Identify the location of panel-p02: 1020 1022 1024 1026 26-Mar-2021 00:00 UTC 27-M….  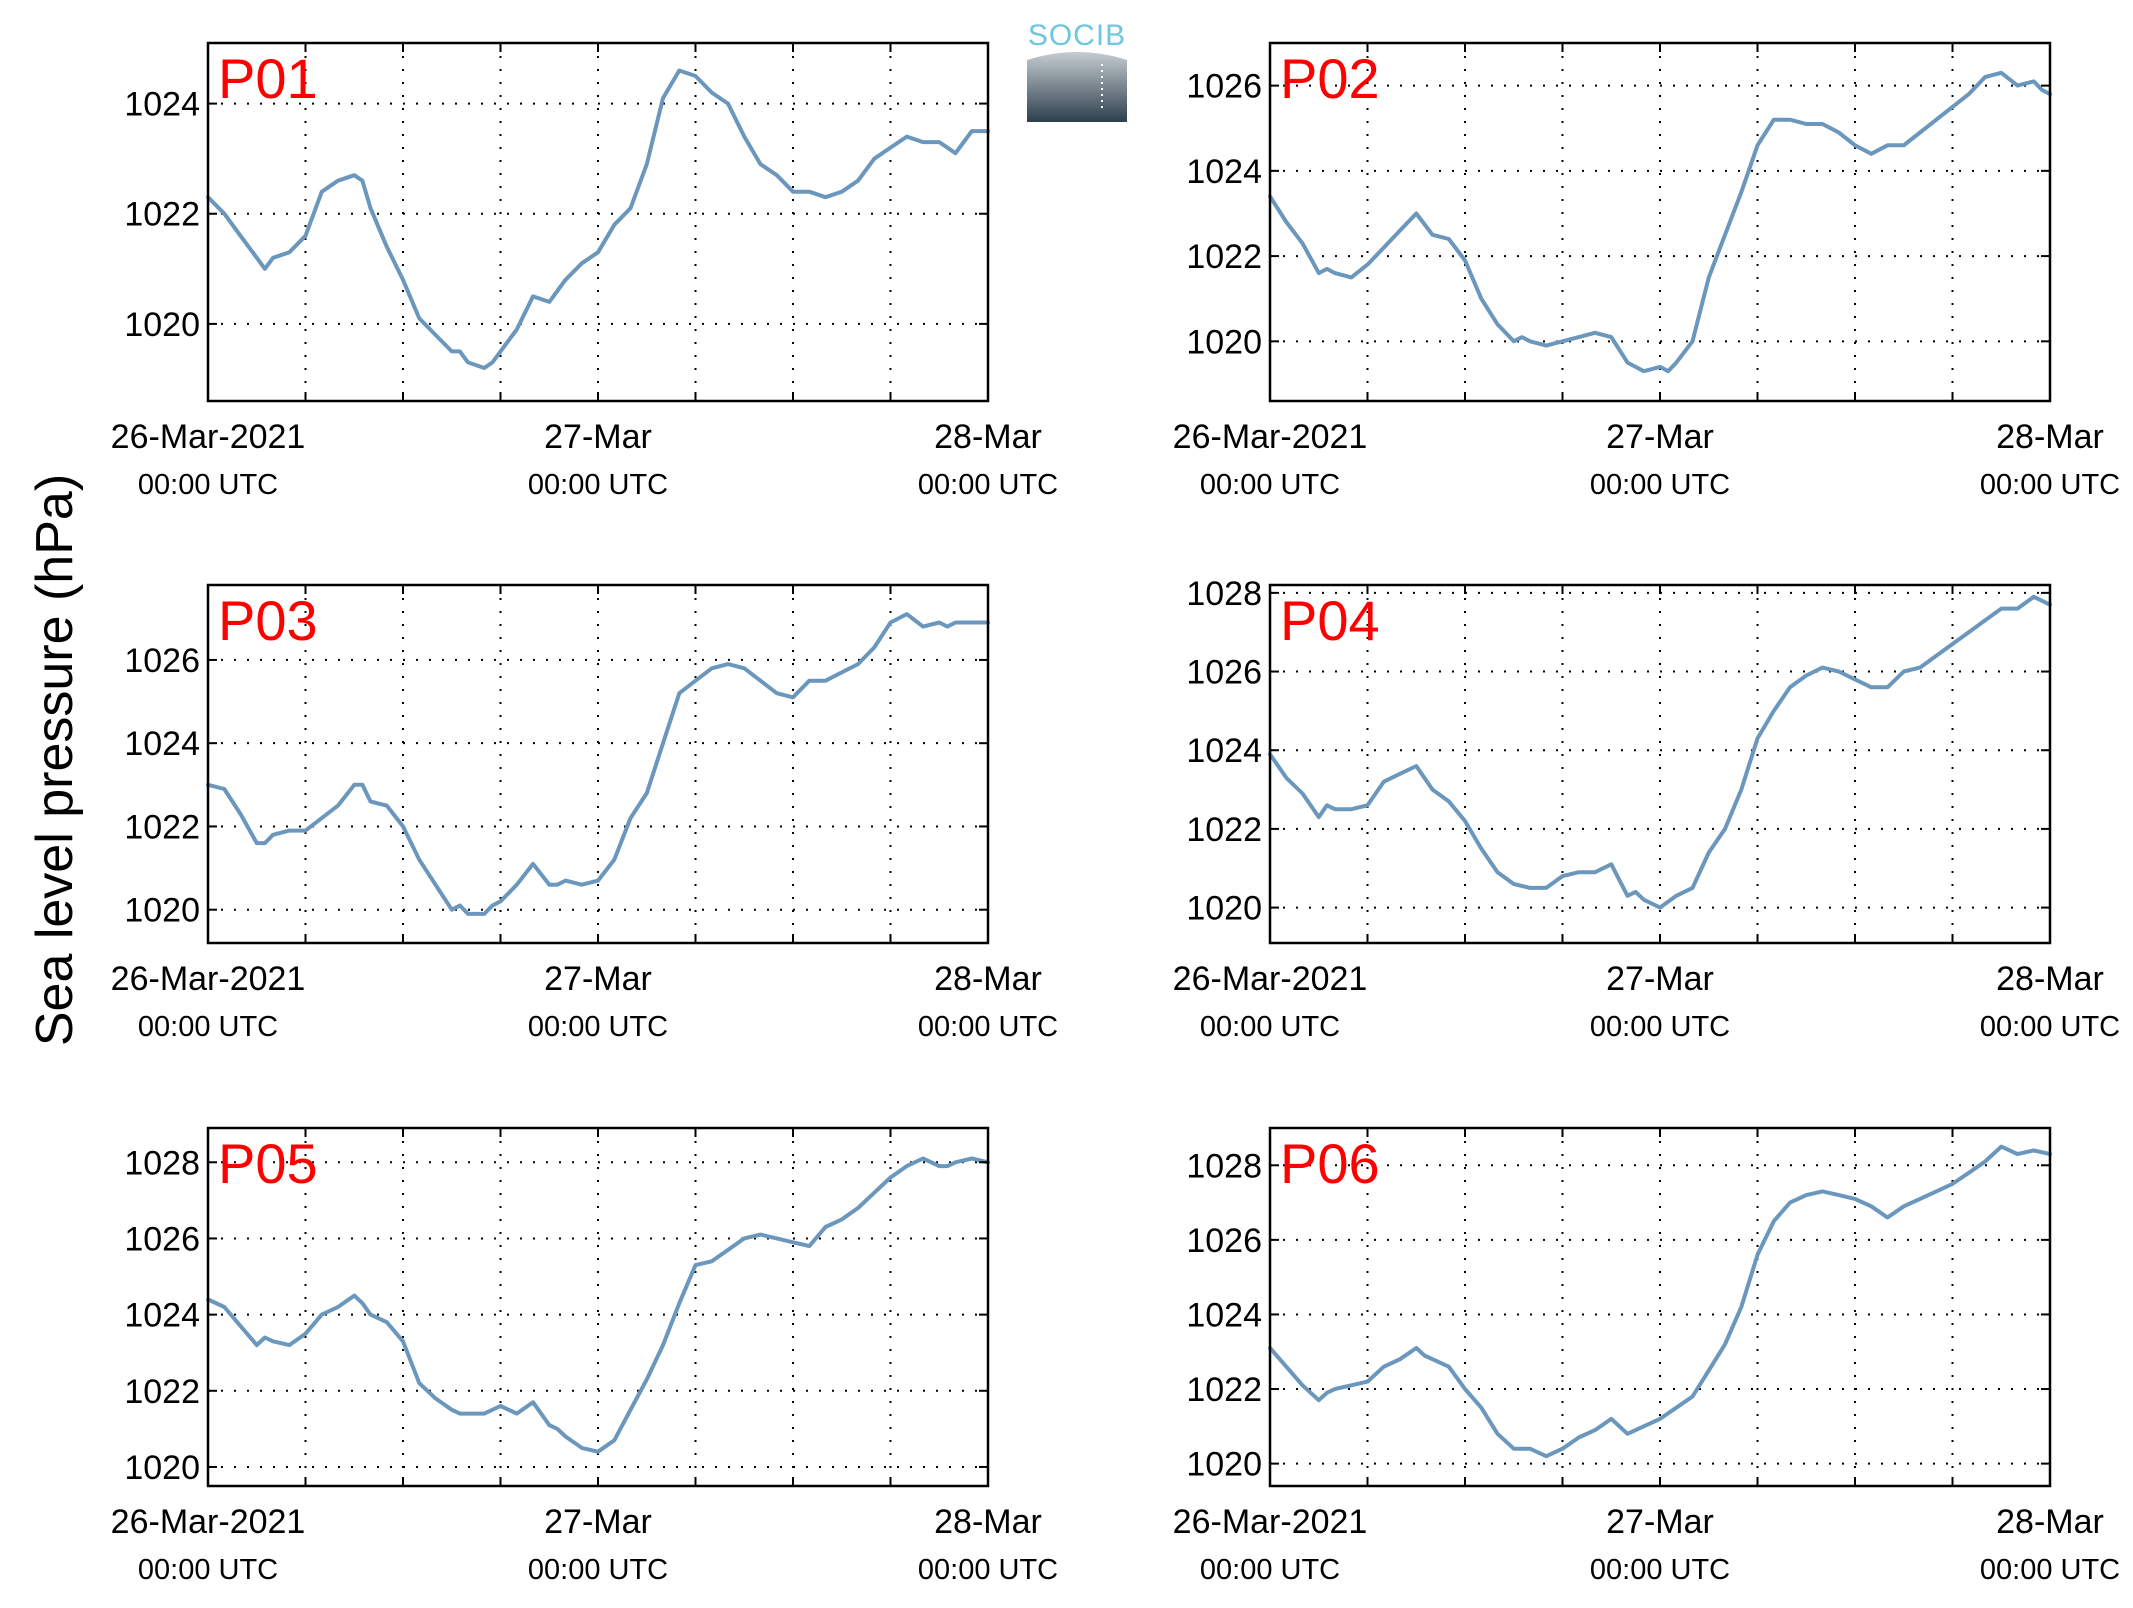
(1646, 271).